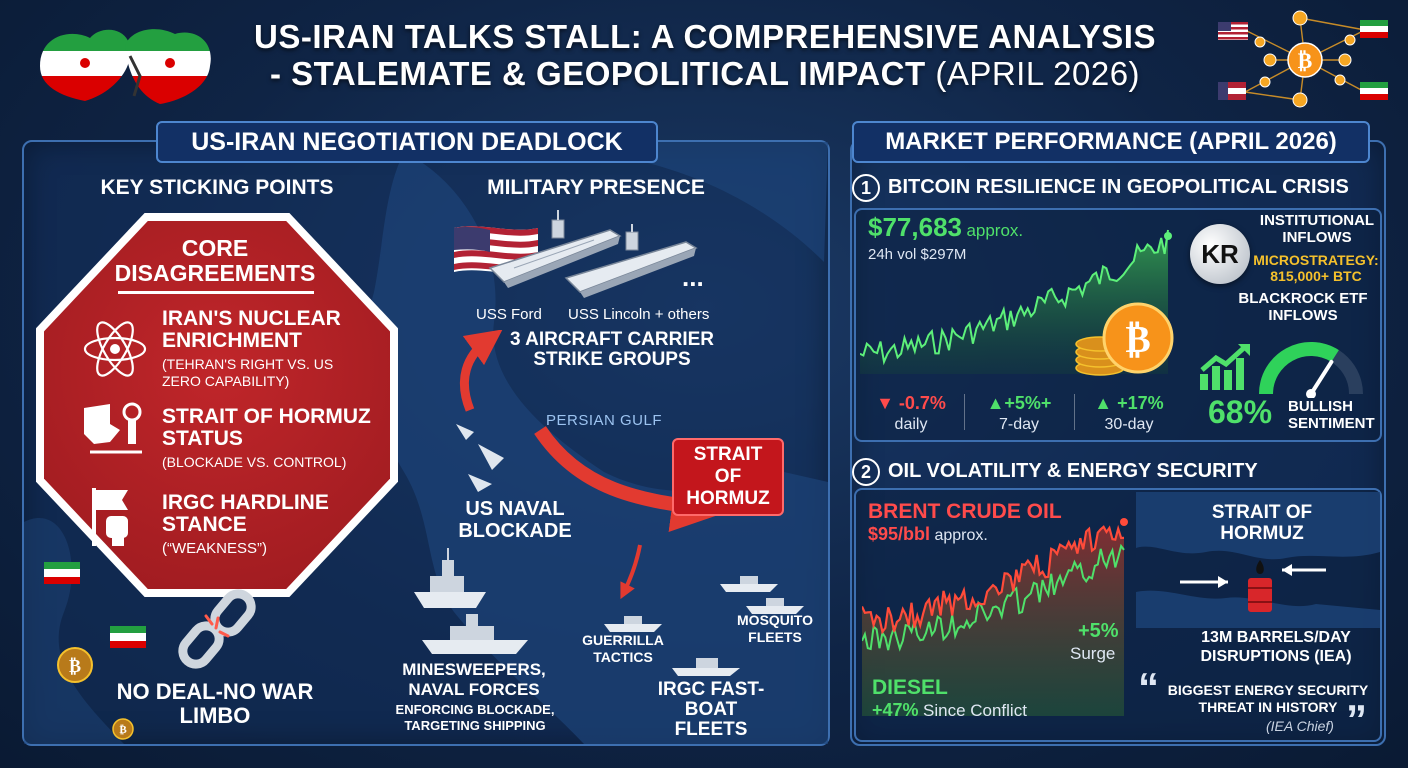  What do you see at coordinates (215, 703) in the screenshot?
I see `no-deal-limbo-caption: NO DEAL-NO WAR LIMBO` at bounding box center [215, 703].